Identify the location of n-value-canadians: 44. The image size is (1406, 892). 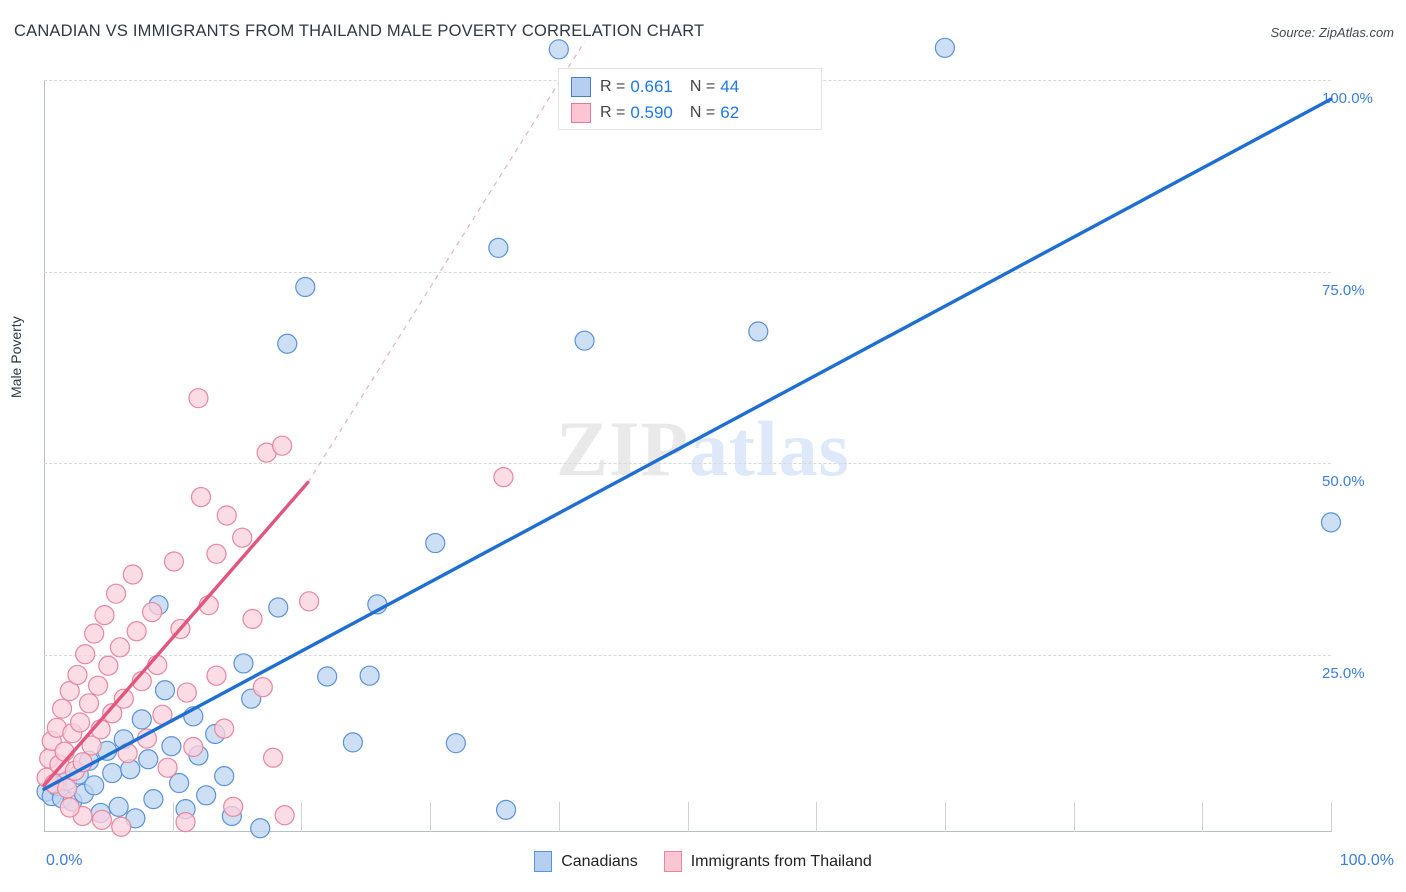
(730, 86).